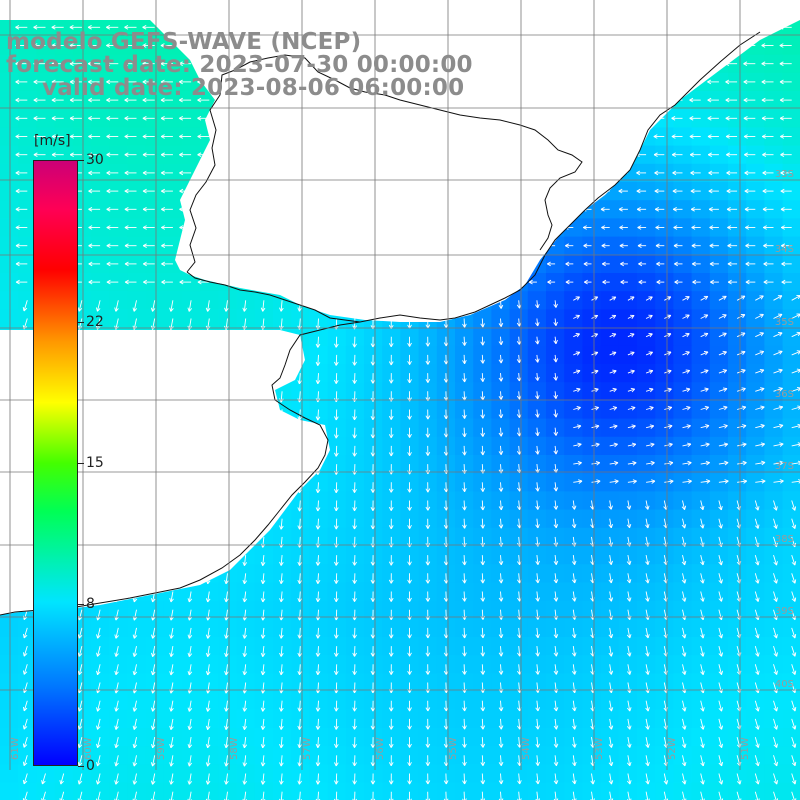  I want to click on valid-date: valid date: 2023-08-06 06:00:00, so click(253, 88).